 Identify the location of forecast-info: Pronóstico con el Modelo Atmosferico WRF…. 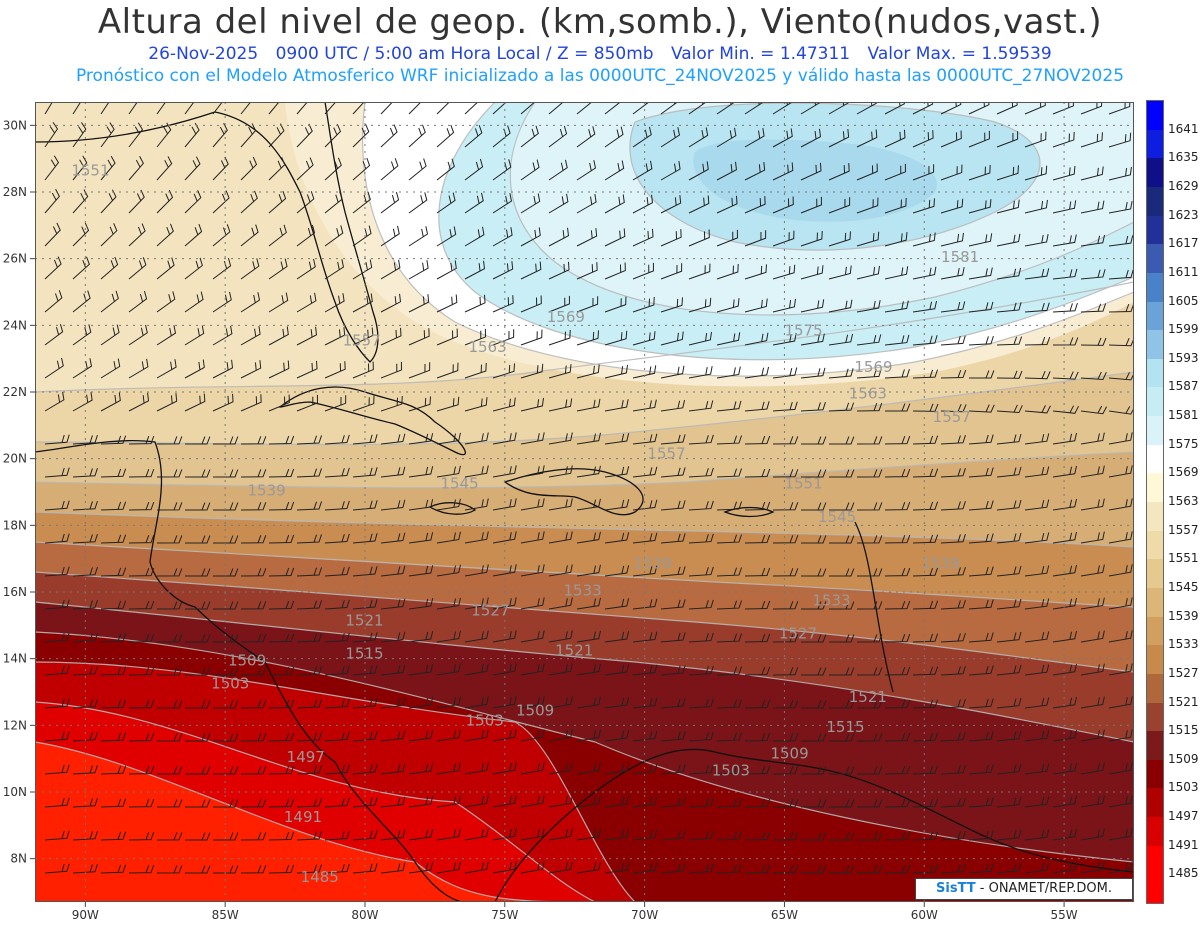
(600, 76).